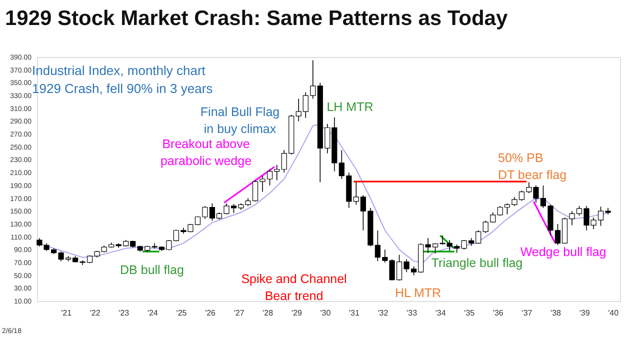 This screenshot has height=351, width=624. Describe the element at coordinates (556, 313) in the screenshot. I see `x-tick-label: '38` at that location.